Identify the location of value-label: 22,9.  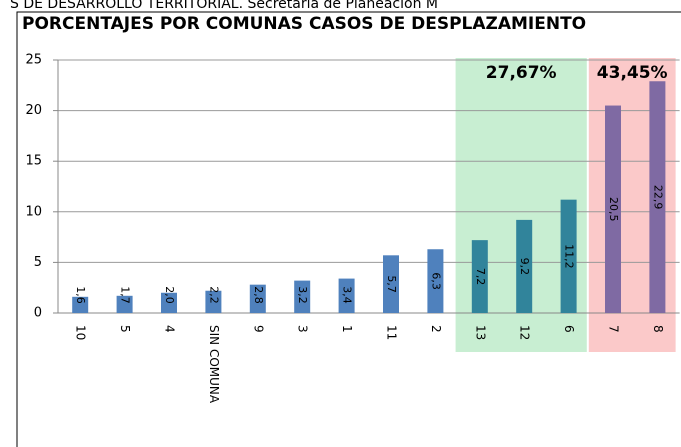
(657, 197).